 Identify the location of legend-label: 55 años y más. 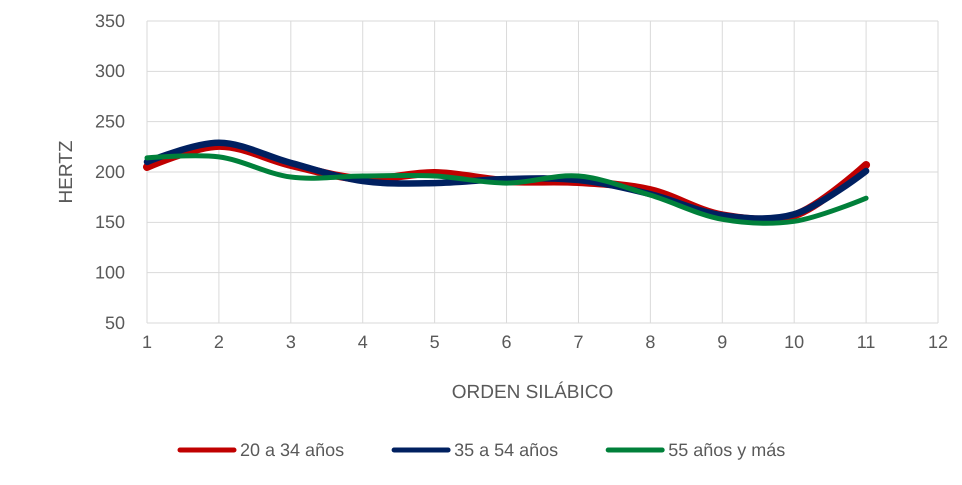
(727, 450).